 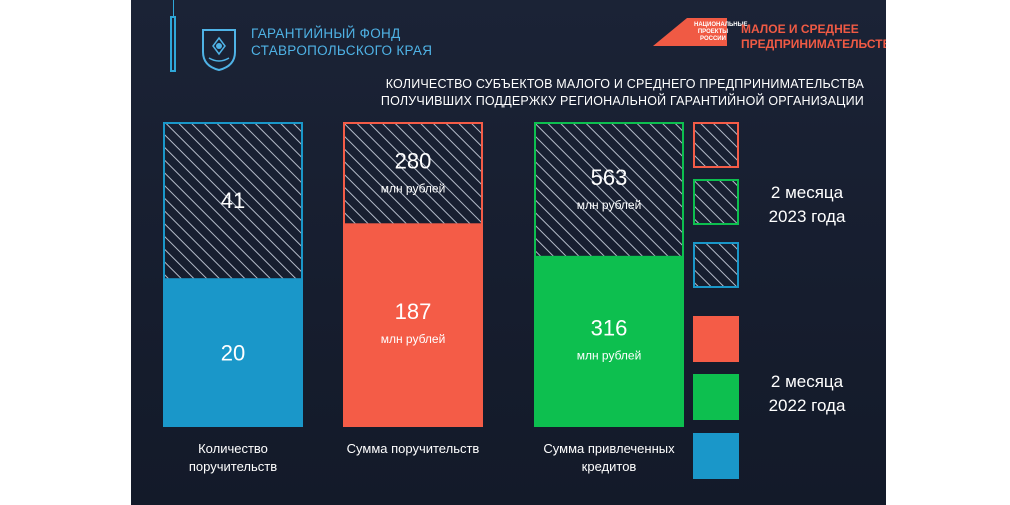 I want to click on category-label-line1: Сумма поручительств, so click(x=413, y=448).